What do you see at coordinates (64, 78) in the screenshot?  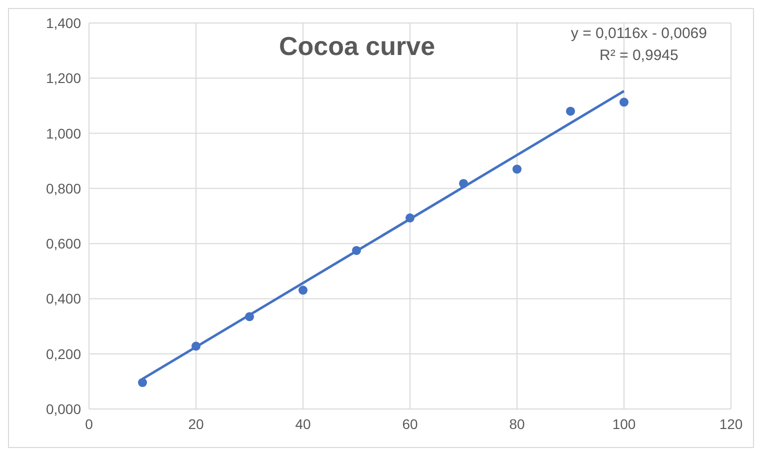 I see `y-tick-label: 1,200` at bounding box center [64, 78].